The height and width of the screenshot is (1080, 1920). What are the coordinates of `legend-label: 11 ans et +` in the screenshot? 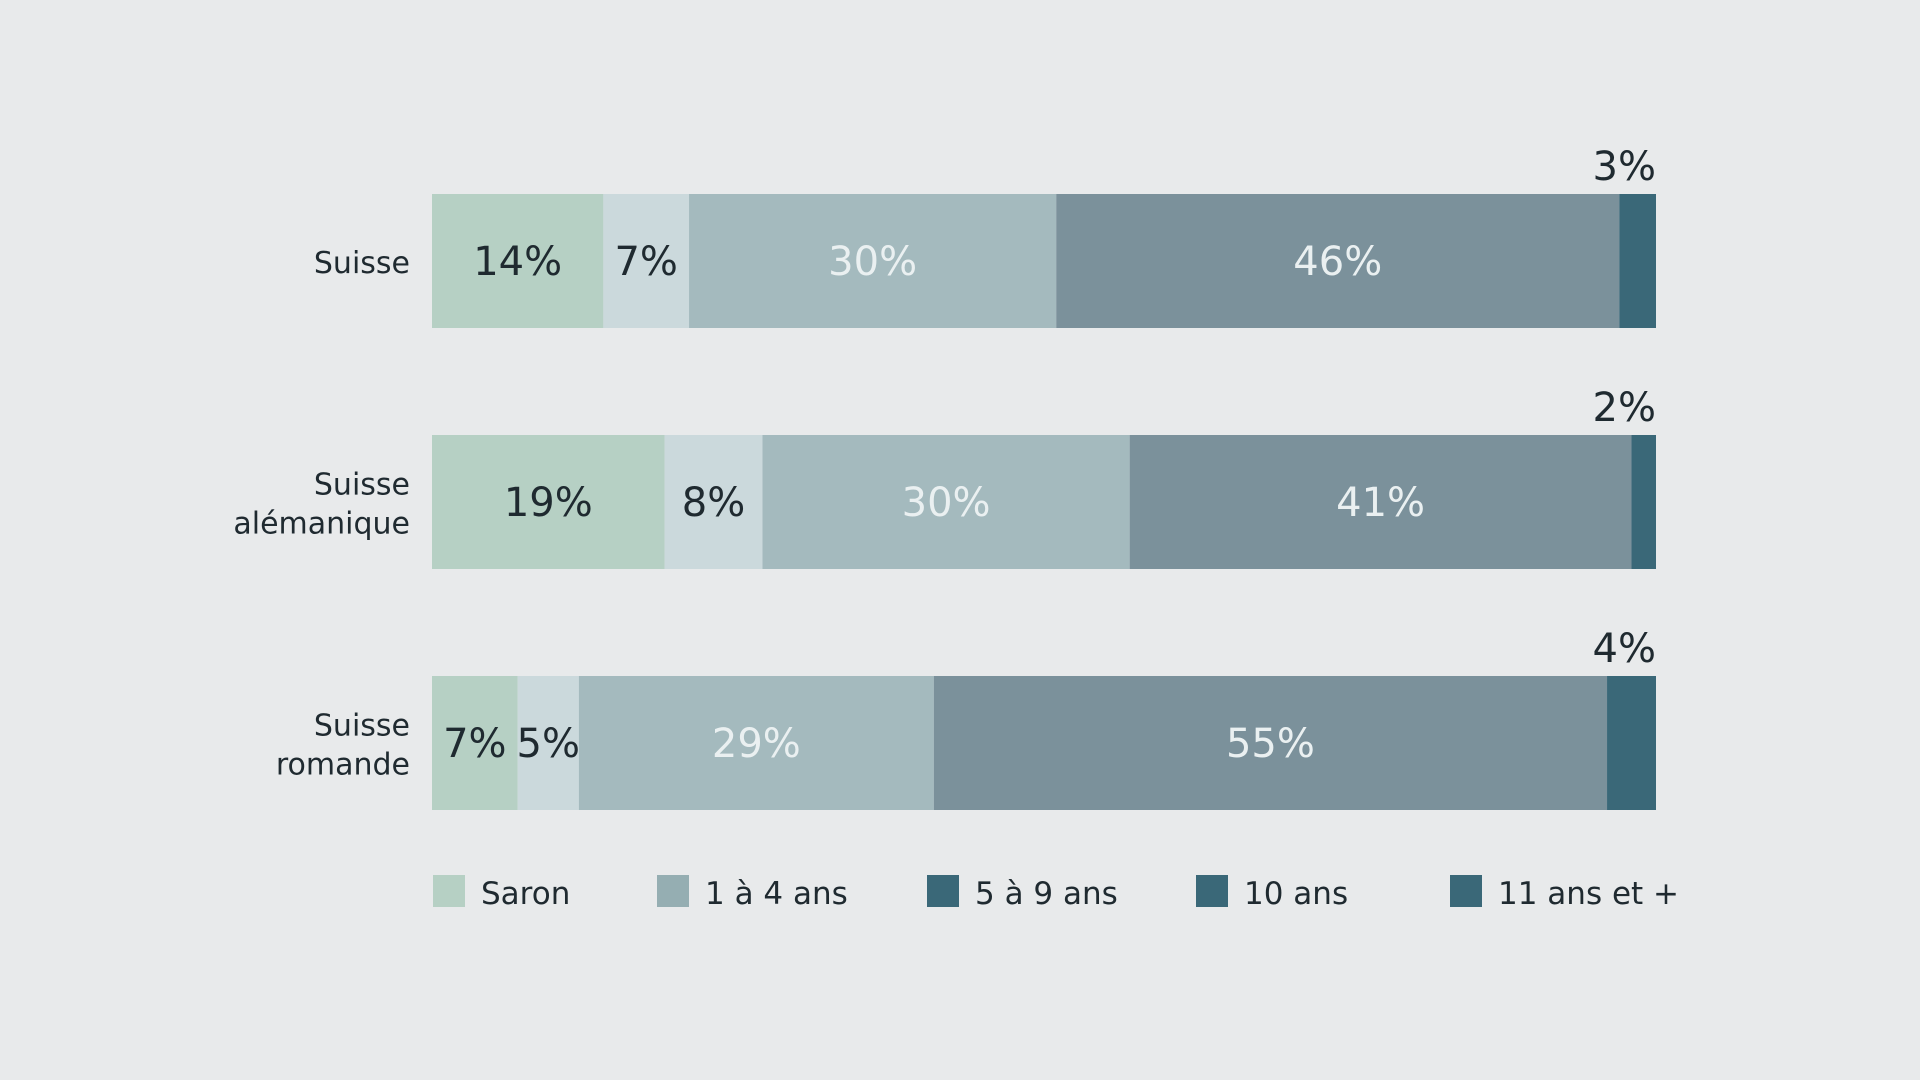 It's located at (1588, 894).